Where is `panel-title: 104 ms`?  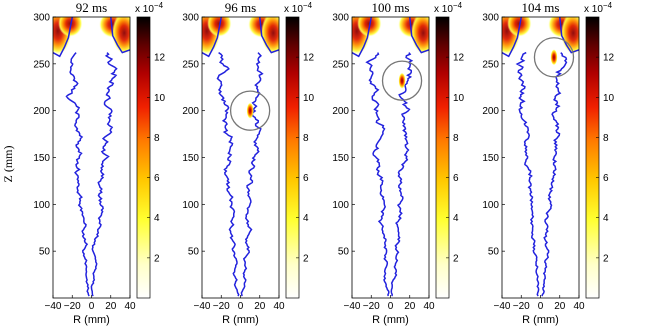
panel-title: 104 ms is located at coordinates (541, 7).